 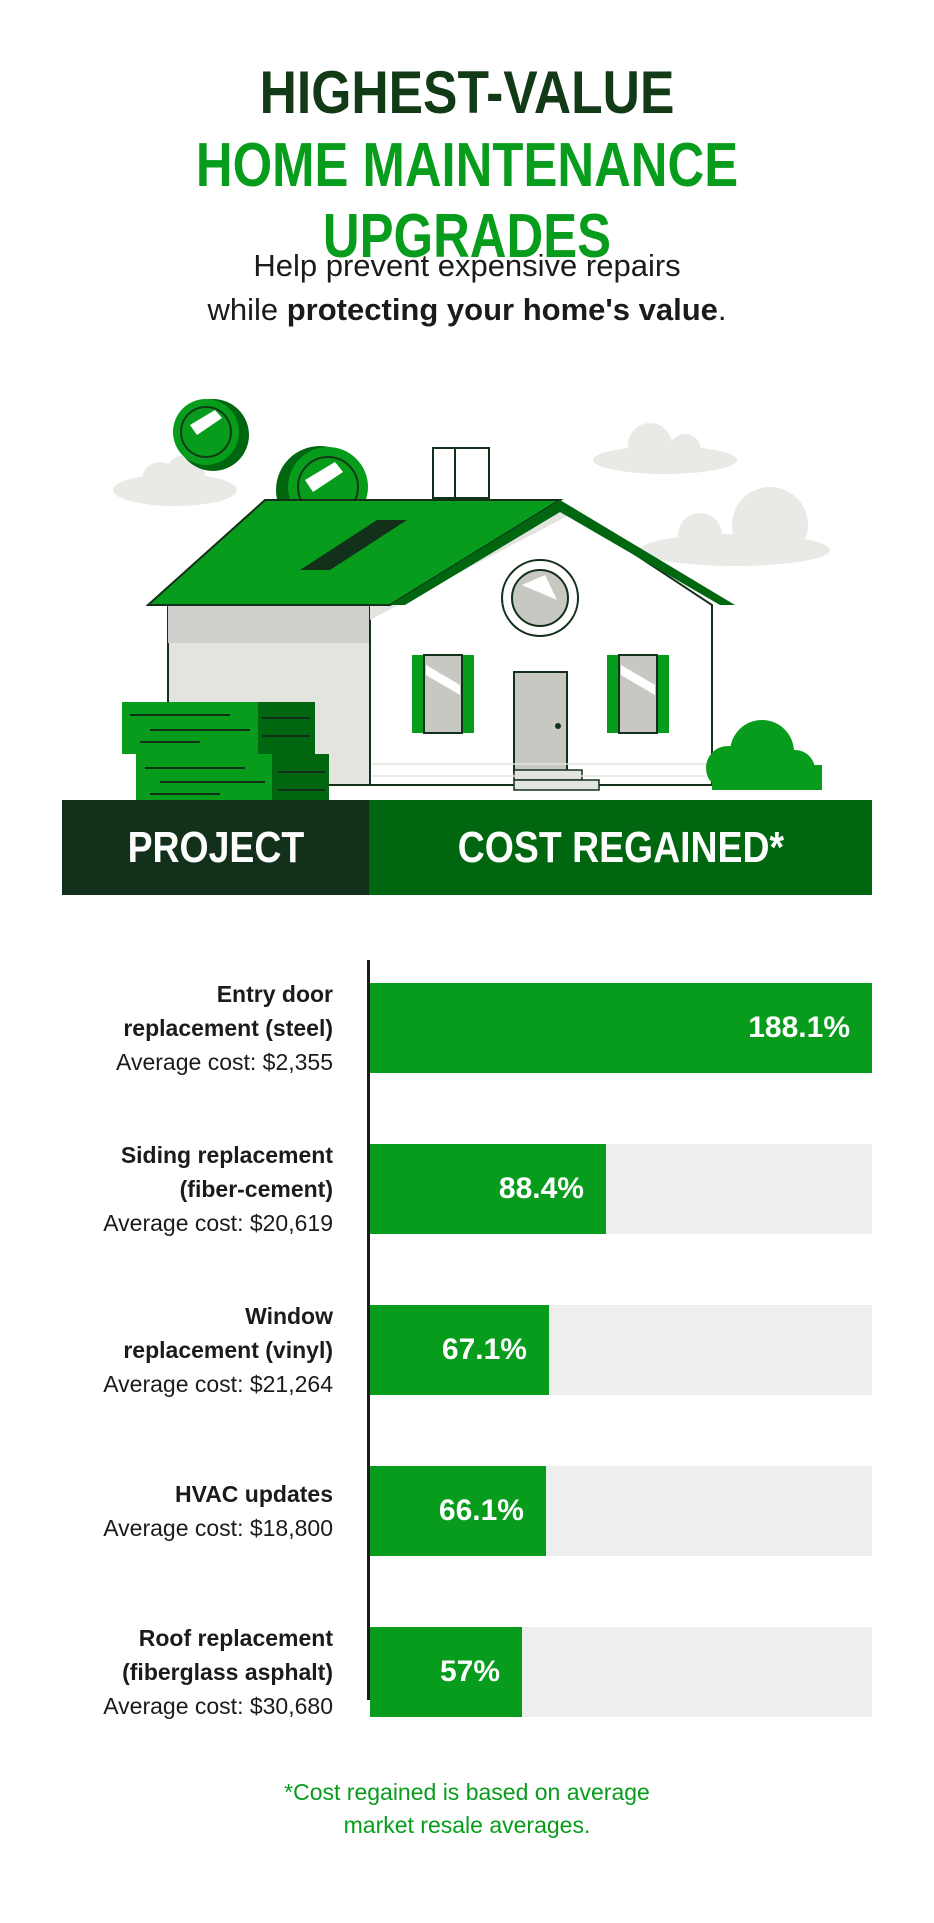 What do you see at coordinates (289, 1316) in the screenshot?
I see `category-name-line: Window` at bounding box center [289, 1316].